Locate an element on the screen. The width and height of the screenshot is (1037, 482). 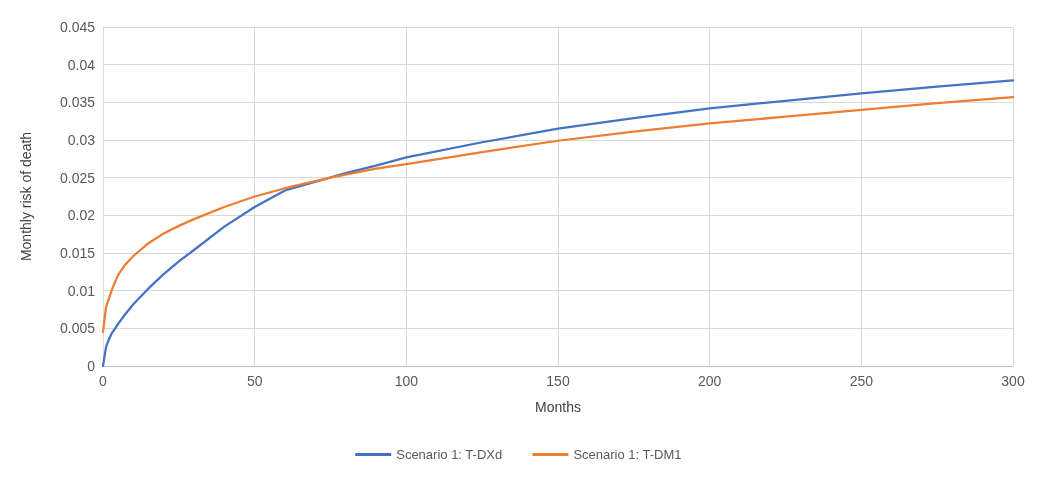
x-tick-label: 250 is located at coordinates (861, 381).